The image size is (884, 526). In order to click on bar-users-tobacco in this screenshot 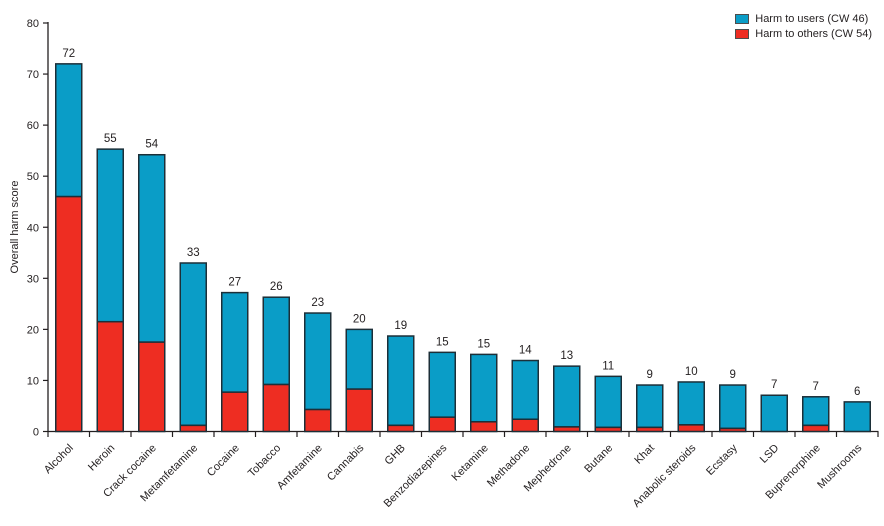, I will do `click(276, 341)`.